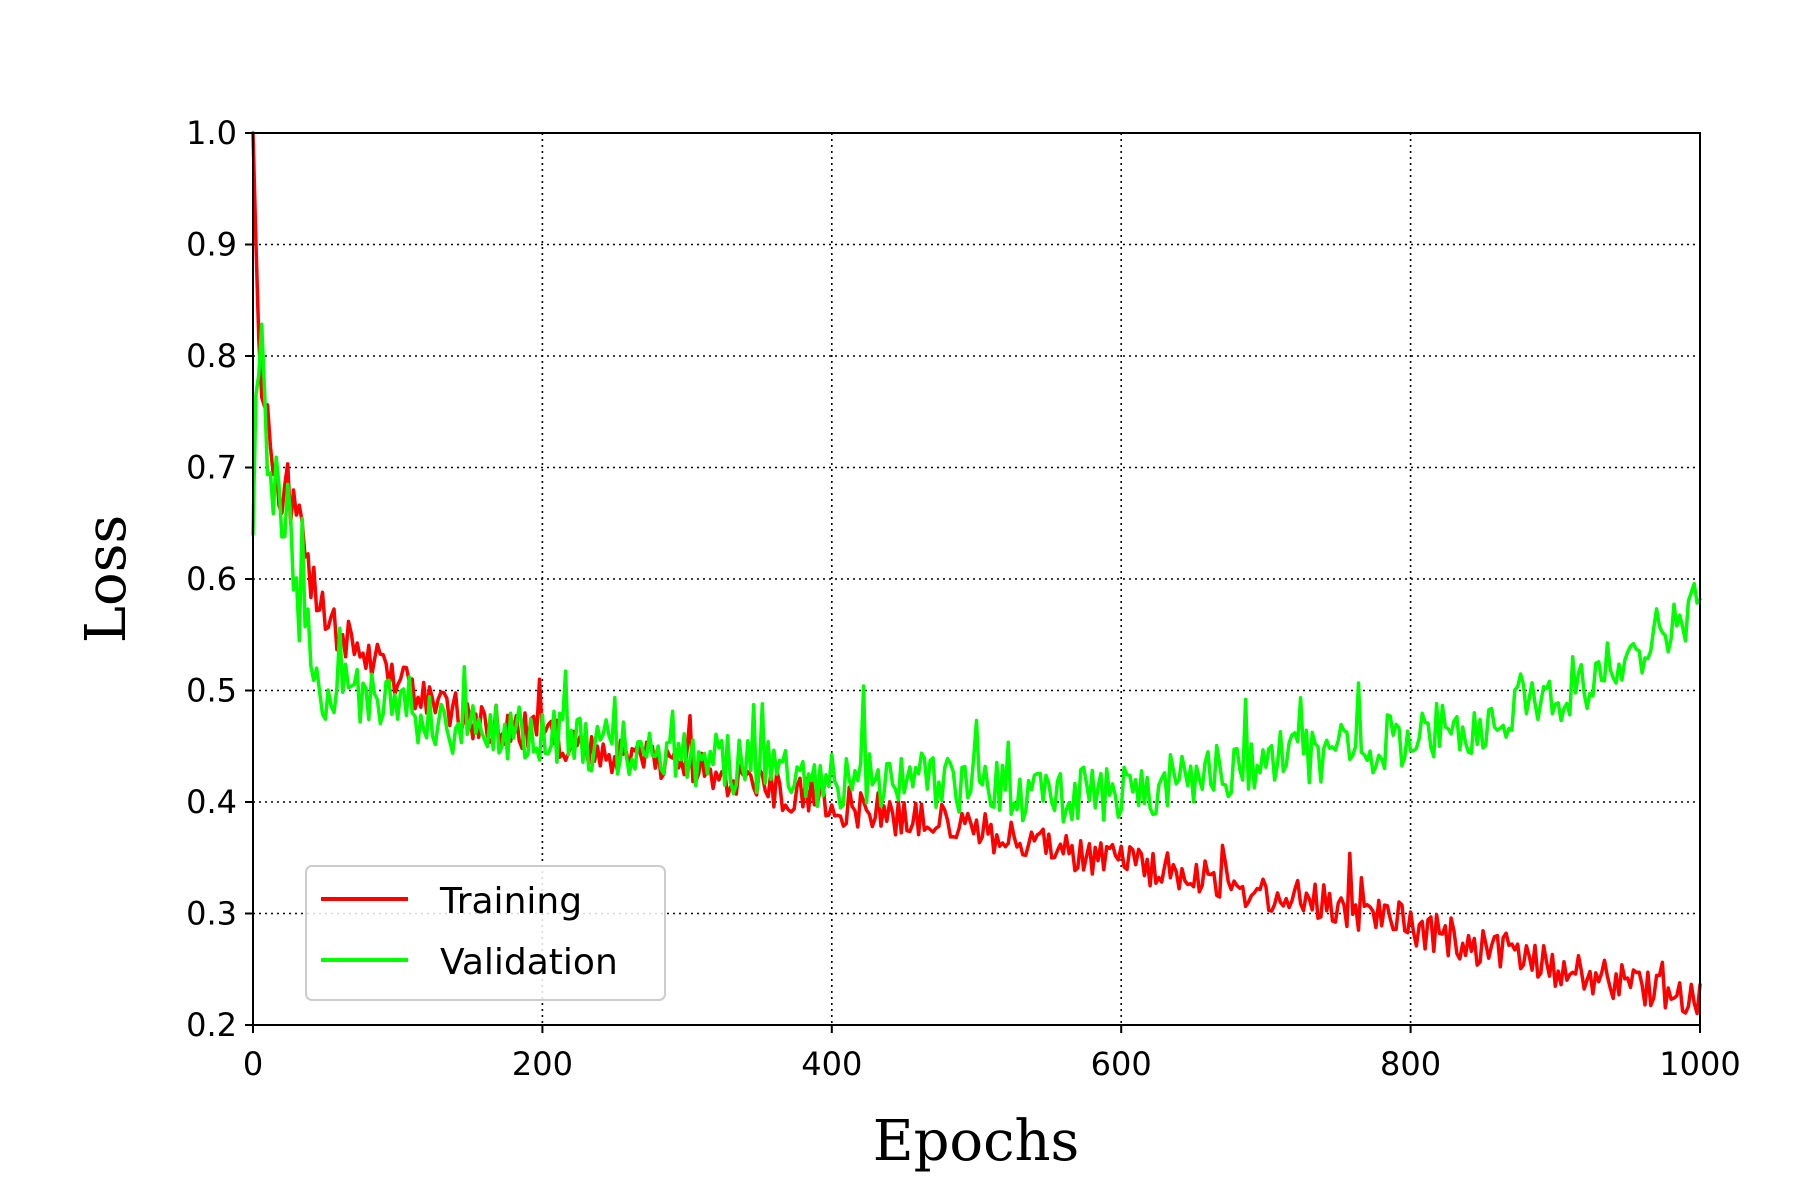  What do you see at coordinates (253, 1064) in the screenshot?
I see `x-tick-label-0: 0` at bounding box center [253, 1064].